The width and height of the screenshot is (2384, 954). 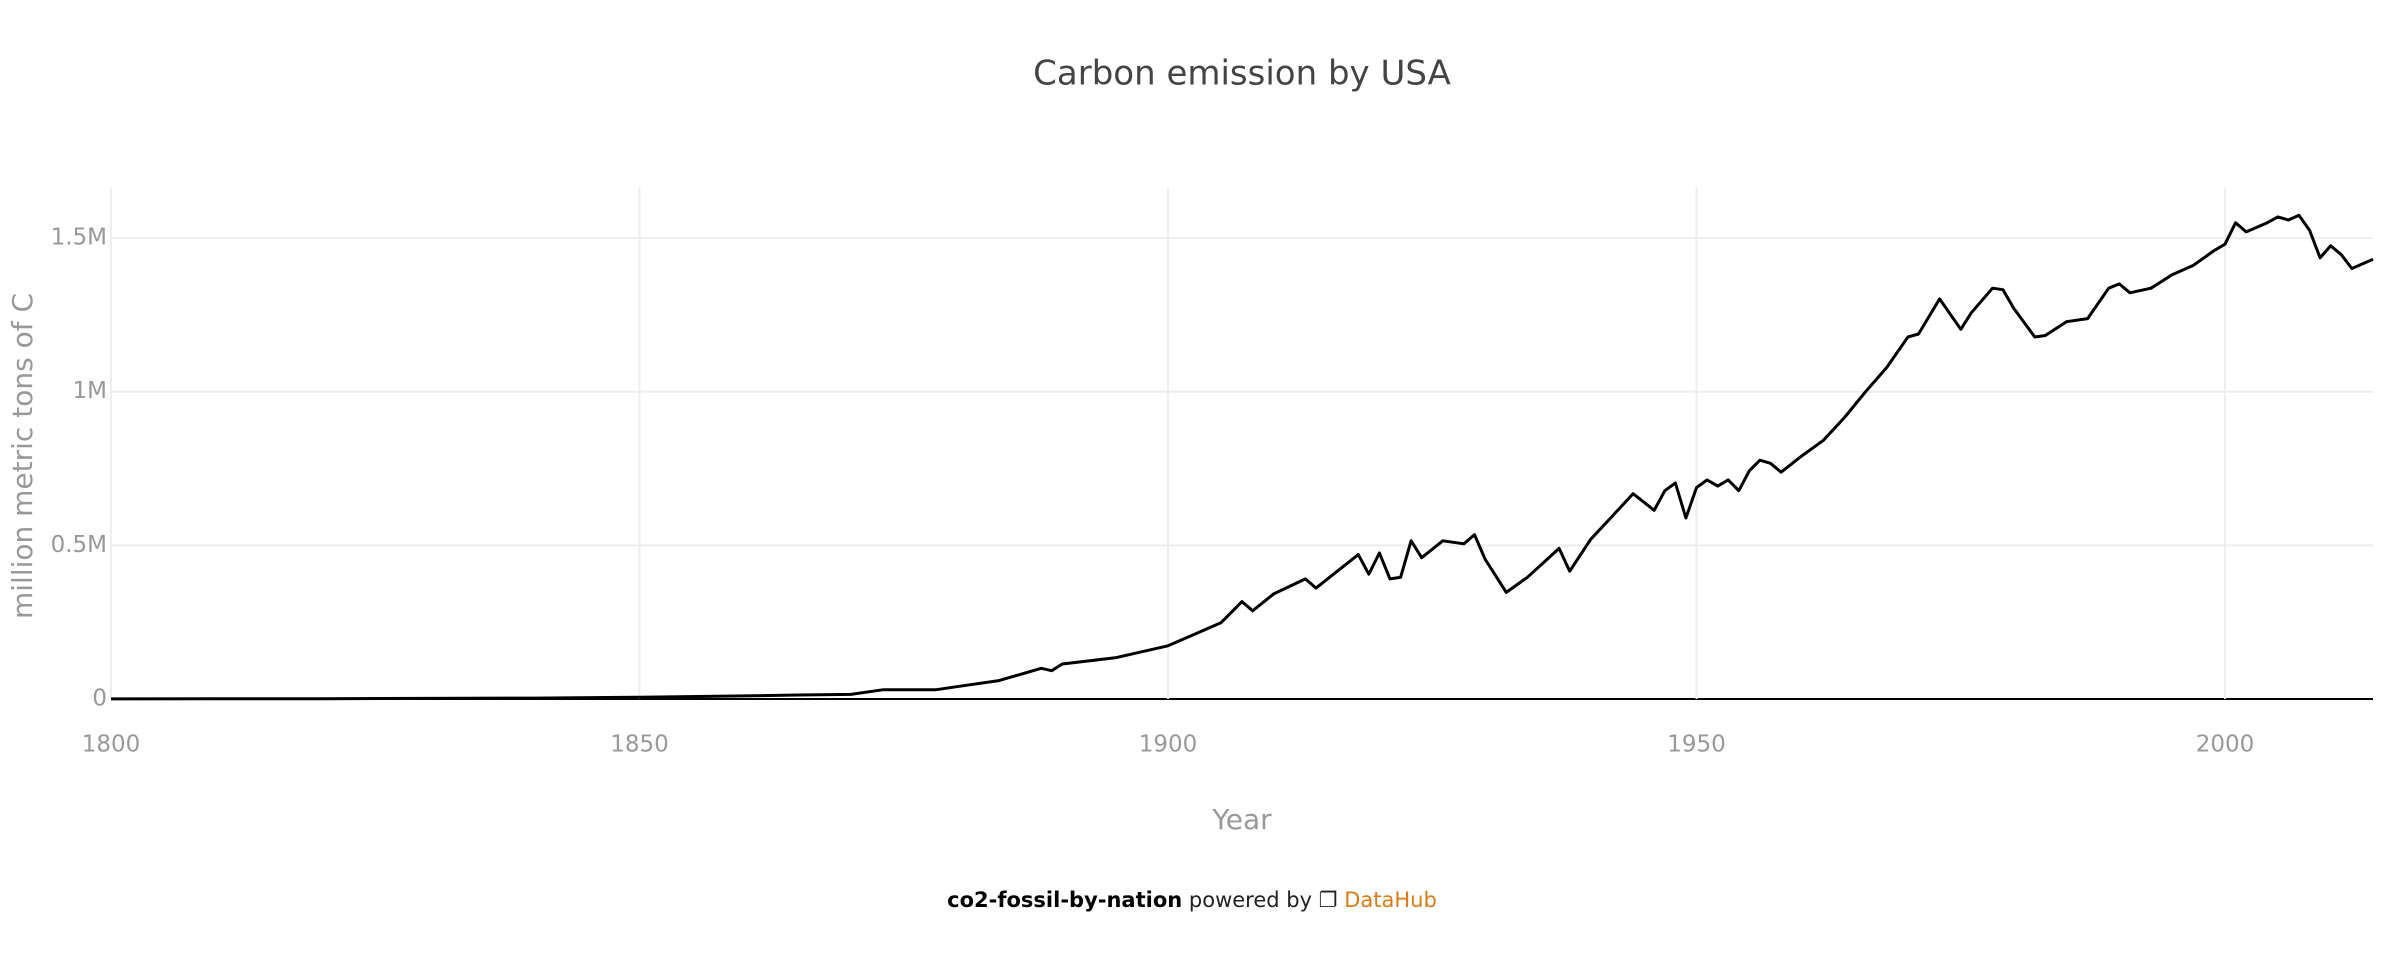 What do you see at coordinates (1696, 745) in the screenshot?
I see `x-tick-label: 1950` at bounding box center [1696, 745].